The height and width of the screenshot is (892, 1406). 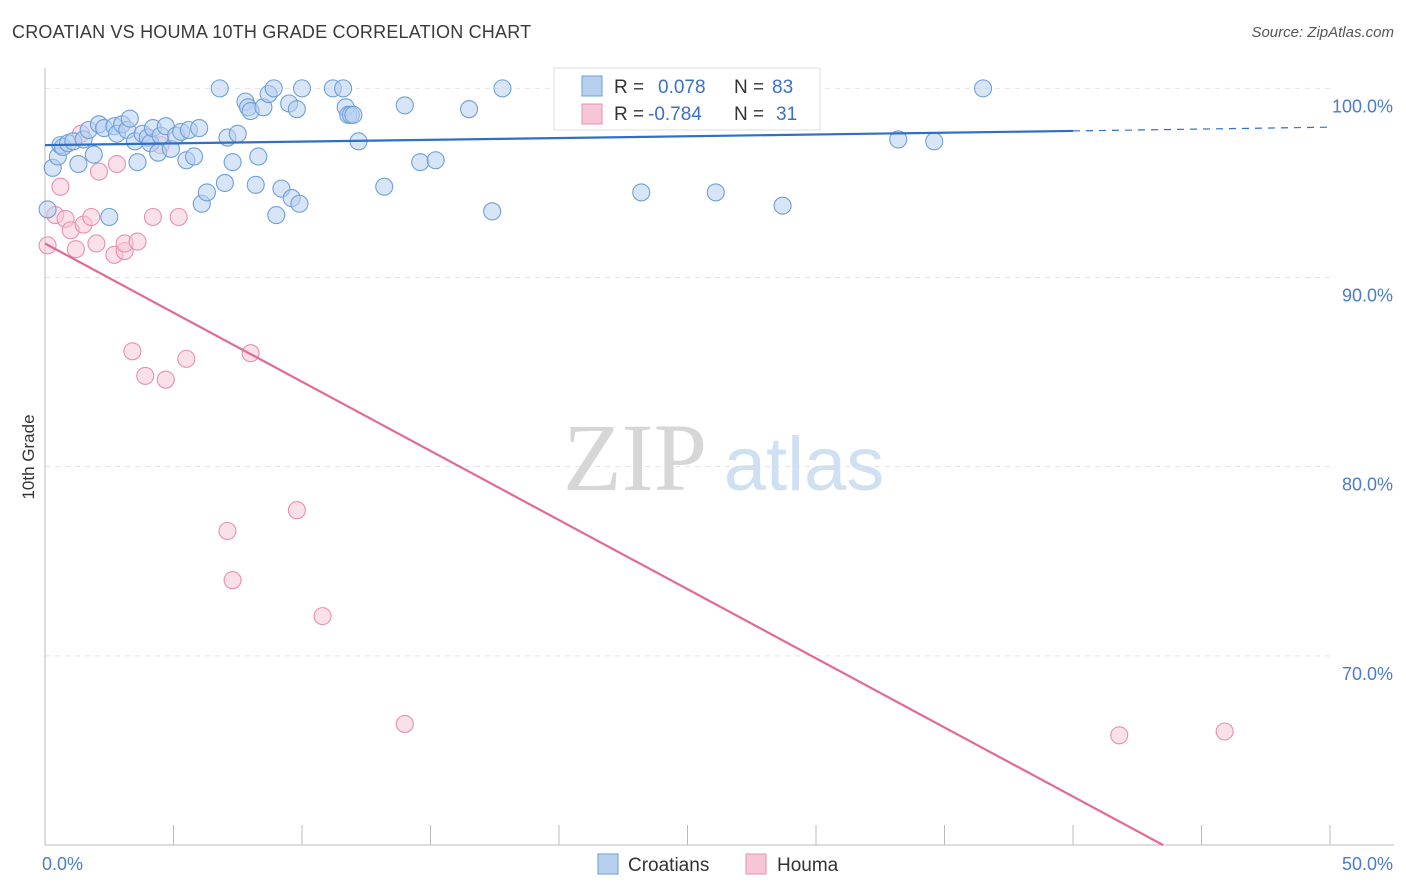 I want to click on croatians-trend-extension, so click(x=1201, y=129).